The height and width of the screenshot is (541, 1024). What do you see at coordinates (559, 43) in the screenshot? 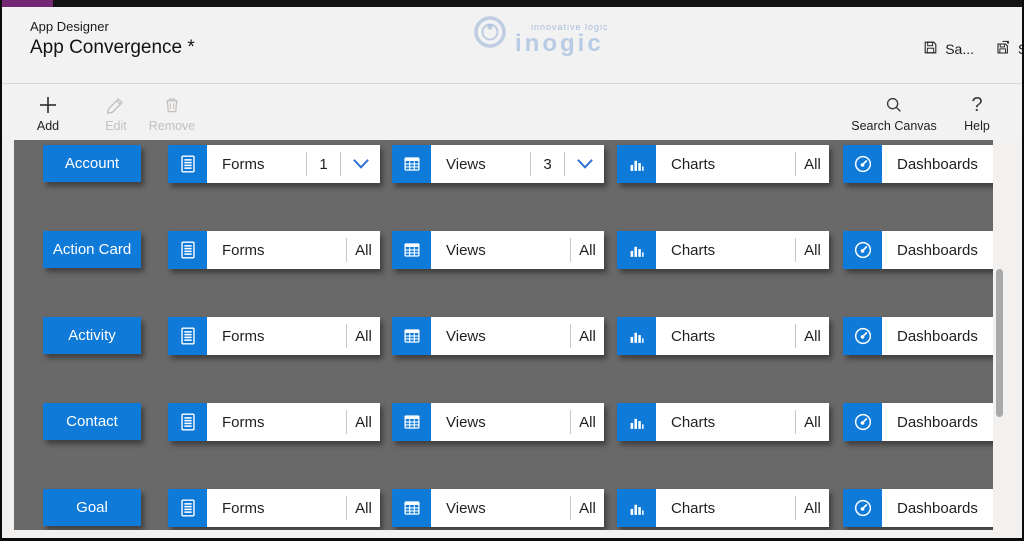
I see `watermark-brand: inogic` at bounding box center [559, 43].